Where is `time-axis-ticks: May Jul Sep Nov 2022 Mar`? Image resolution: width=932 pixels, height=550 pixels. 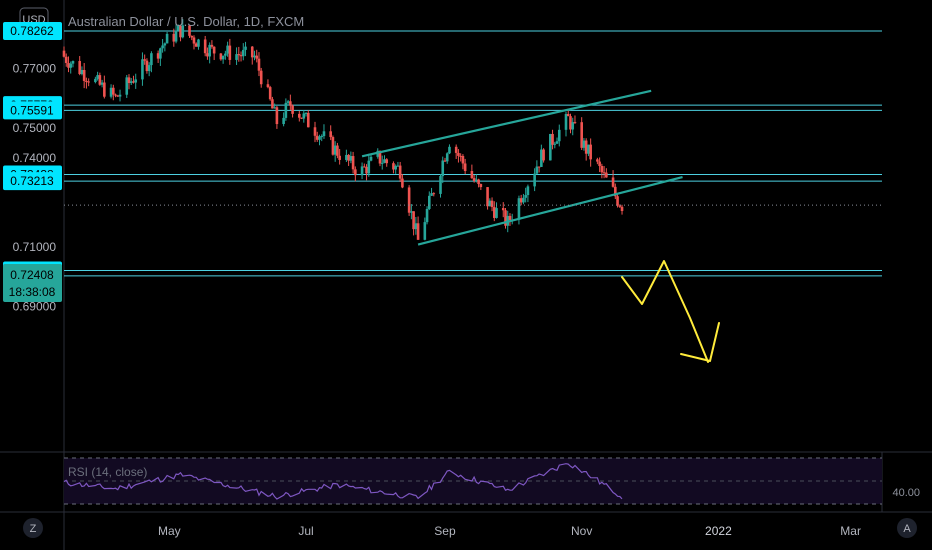 time-axis-ticks: May Jul Sep Nov 2022 Mar is located at coordinates (509, 531).